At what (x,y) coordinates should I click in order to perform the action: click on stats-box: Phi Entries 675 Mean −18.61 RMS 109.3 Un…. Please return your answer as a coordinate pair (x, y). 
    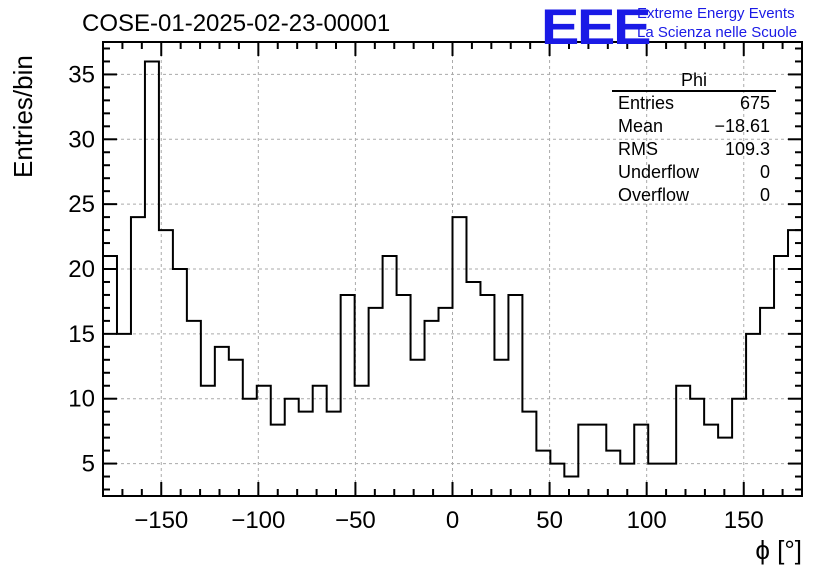
    Looking at the image, I should click on (694, 138).